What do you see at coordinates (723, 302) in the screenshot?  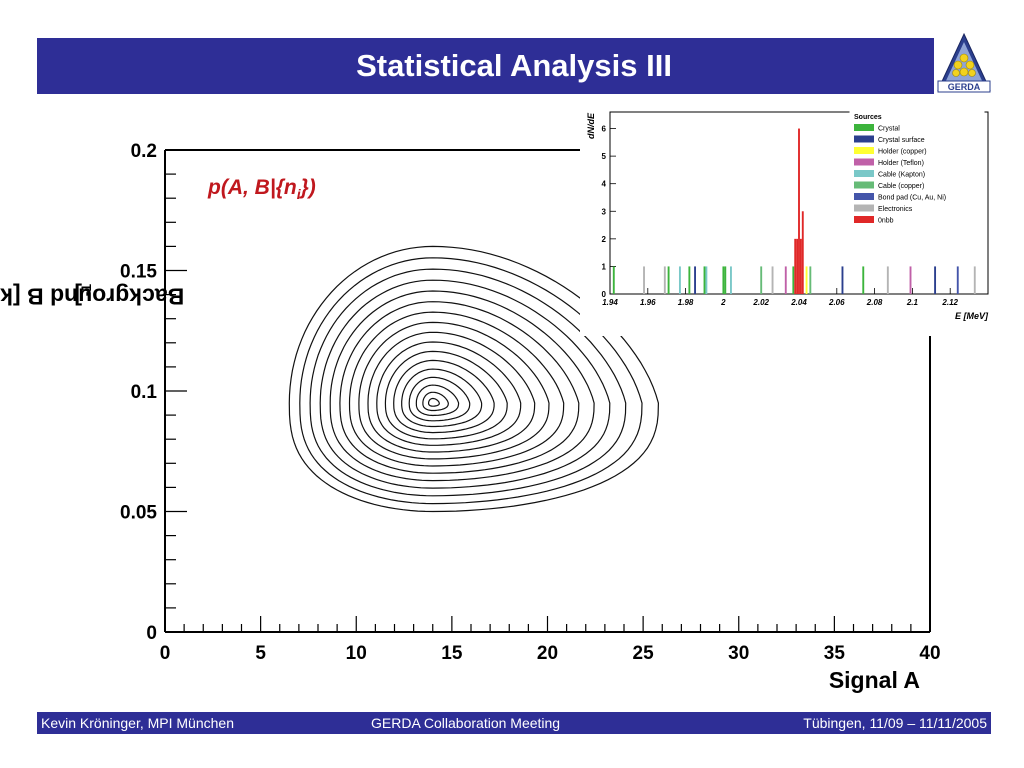 I see `inset-x-tick-label: 2` at bounding box center [723, 302].